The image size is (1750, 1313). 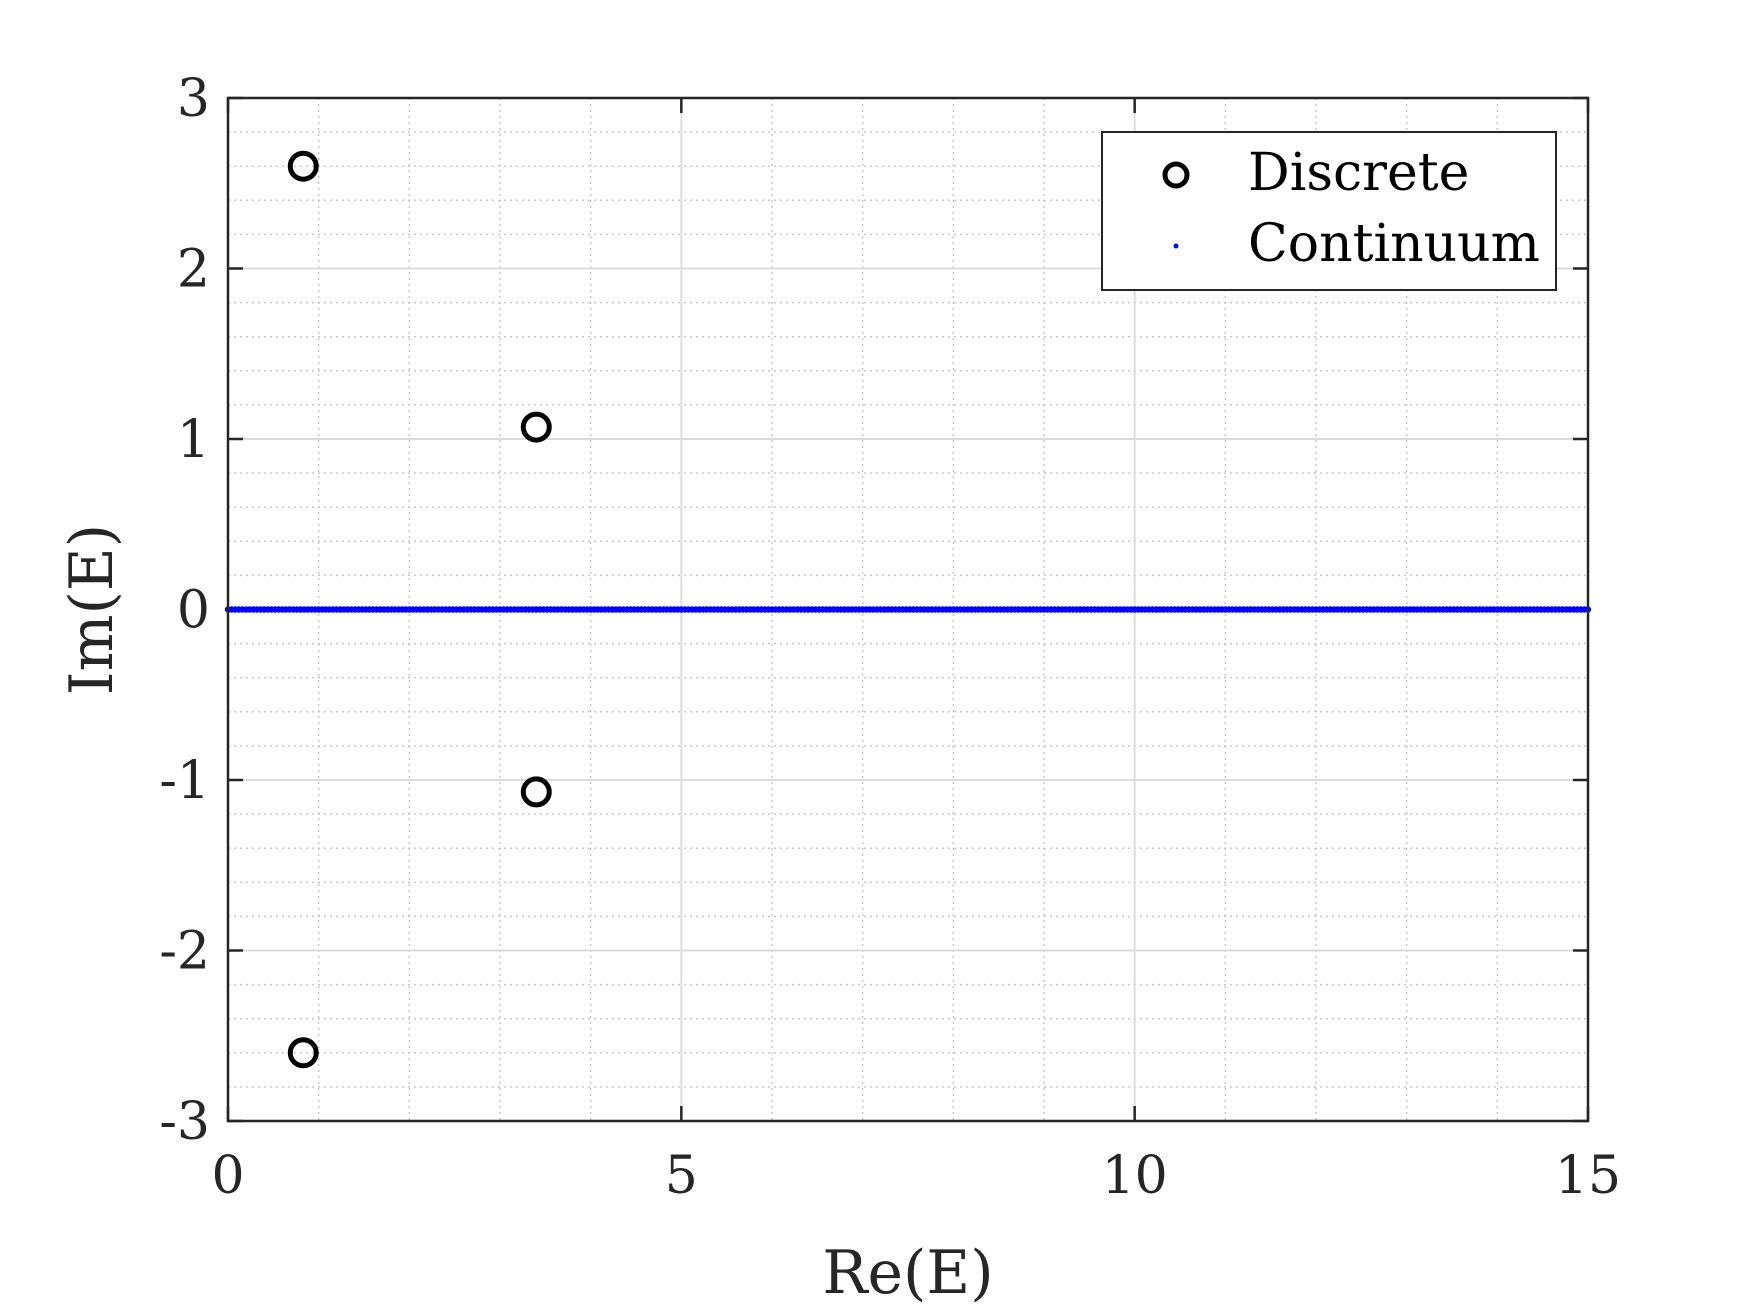 I want to click on y-axis-label: Im(E), so click(x=92, y=609).